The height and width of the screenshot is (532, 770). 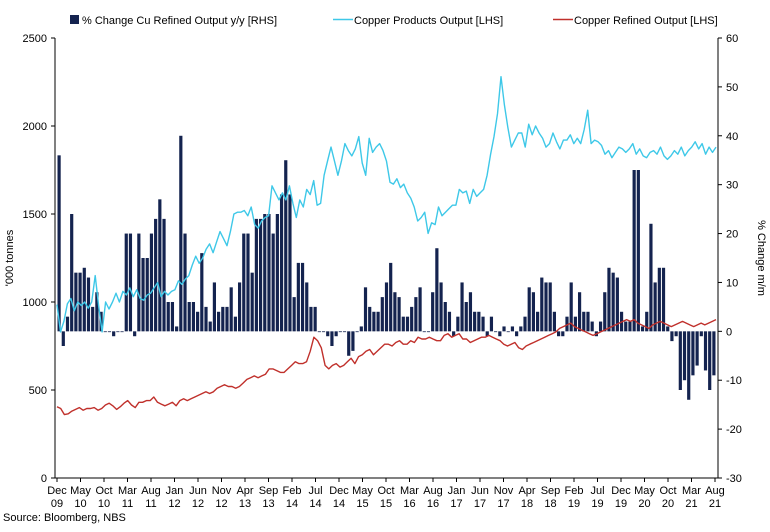 What do you see at coordinates (151, 491) in the screenshot?
I see `x-axis-tick-month: Aug` at bounding box center [151, 491].